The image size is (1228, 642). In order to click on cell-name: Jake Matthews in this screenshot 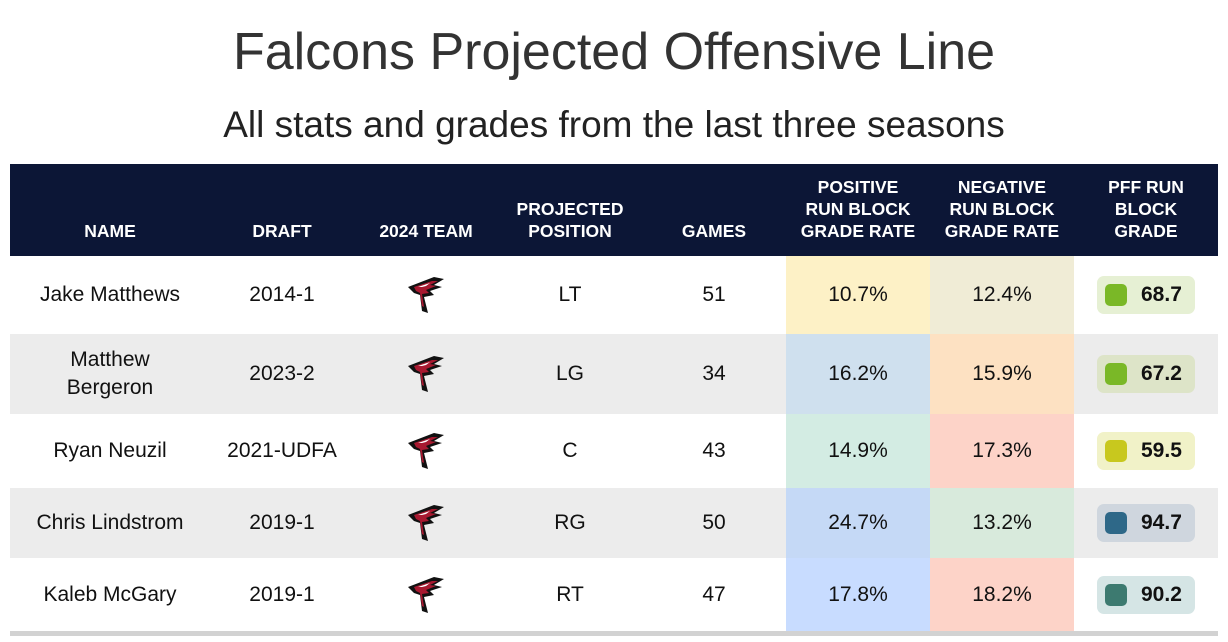, I will do `click(110, 294)`.